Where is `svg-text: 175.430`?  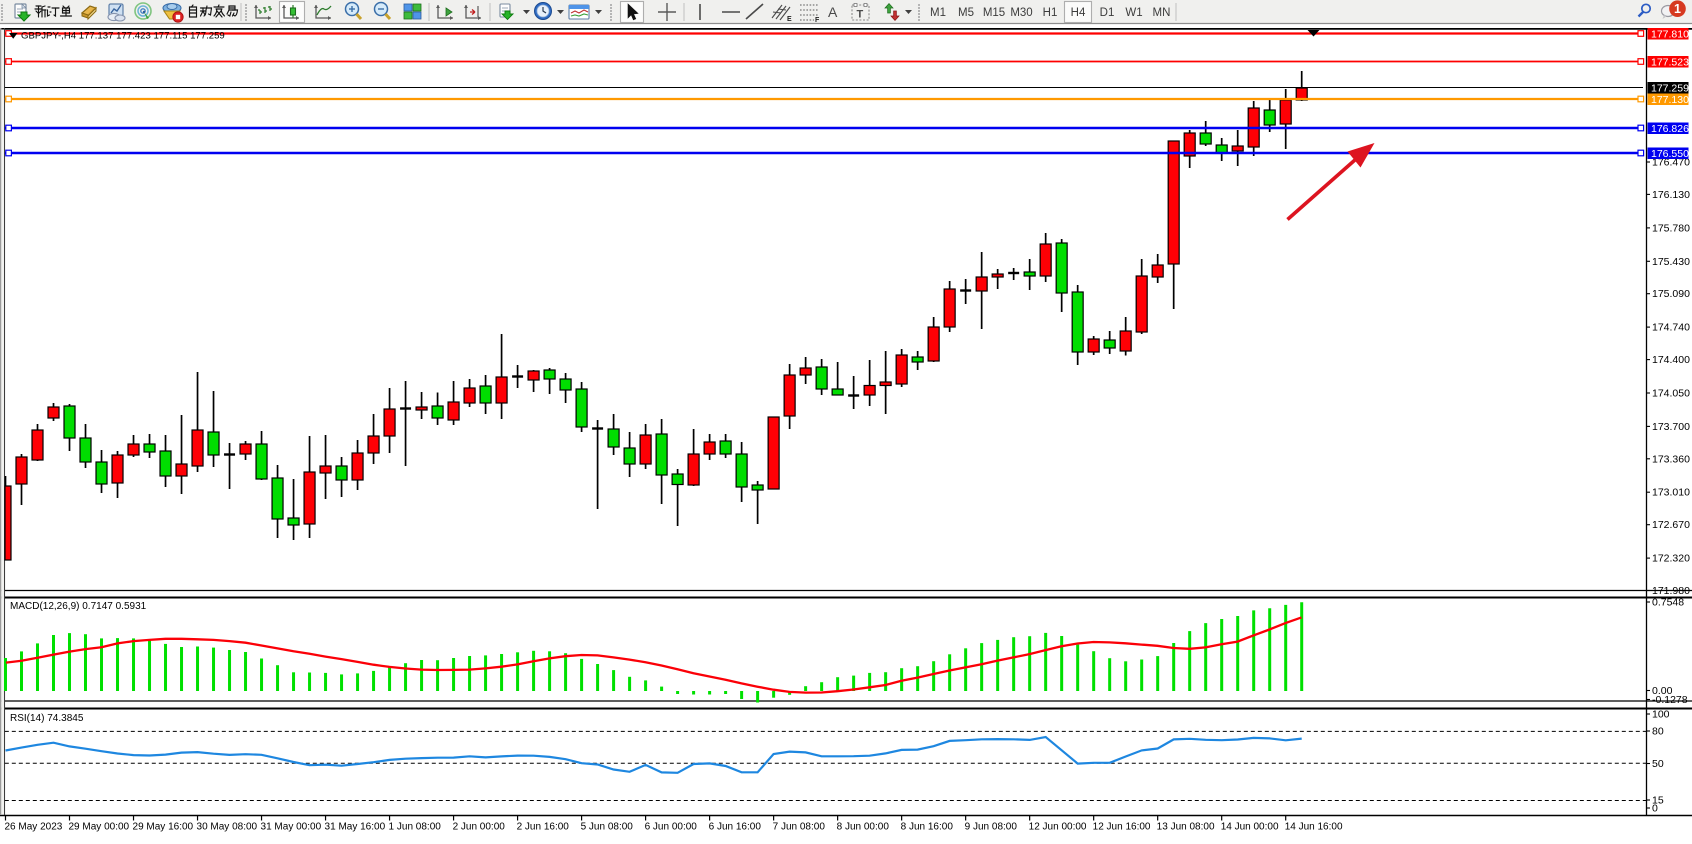 svg-text: 175.430 is located at coordinates (1671, 262).